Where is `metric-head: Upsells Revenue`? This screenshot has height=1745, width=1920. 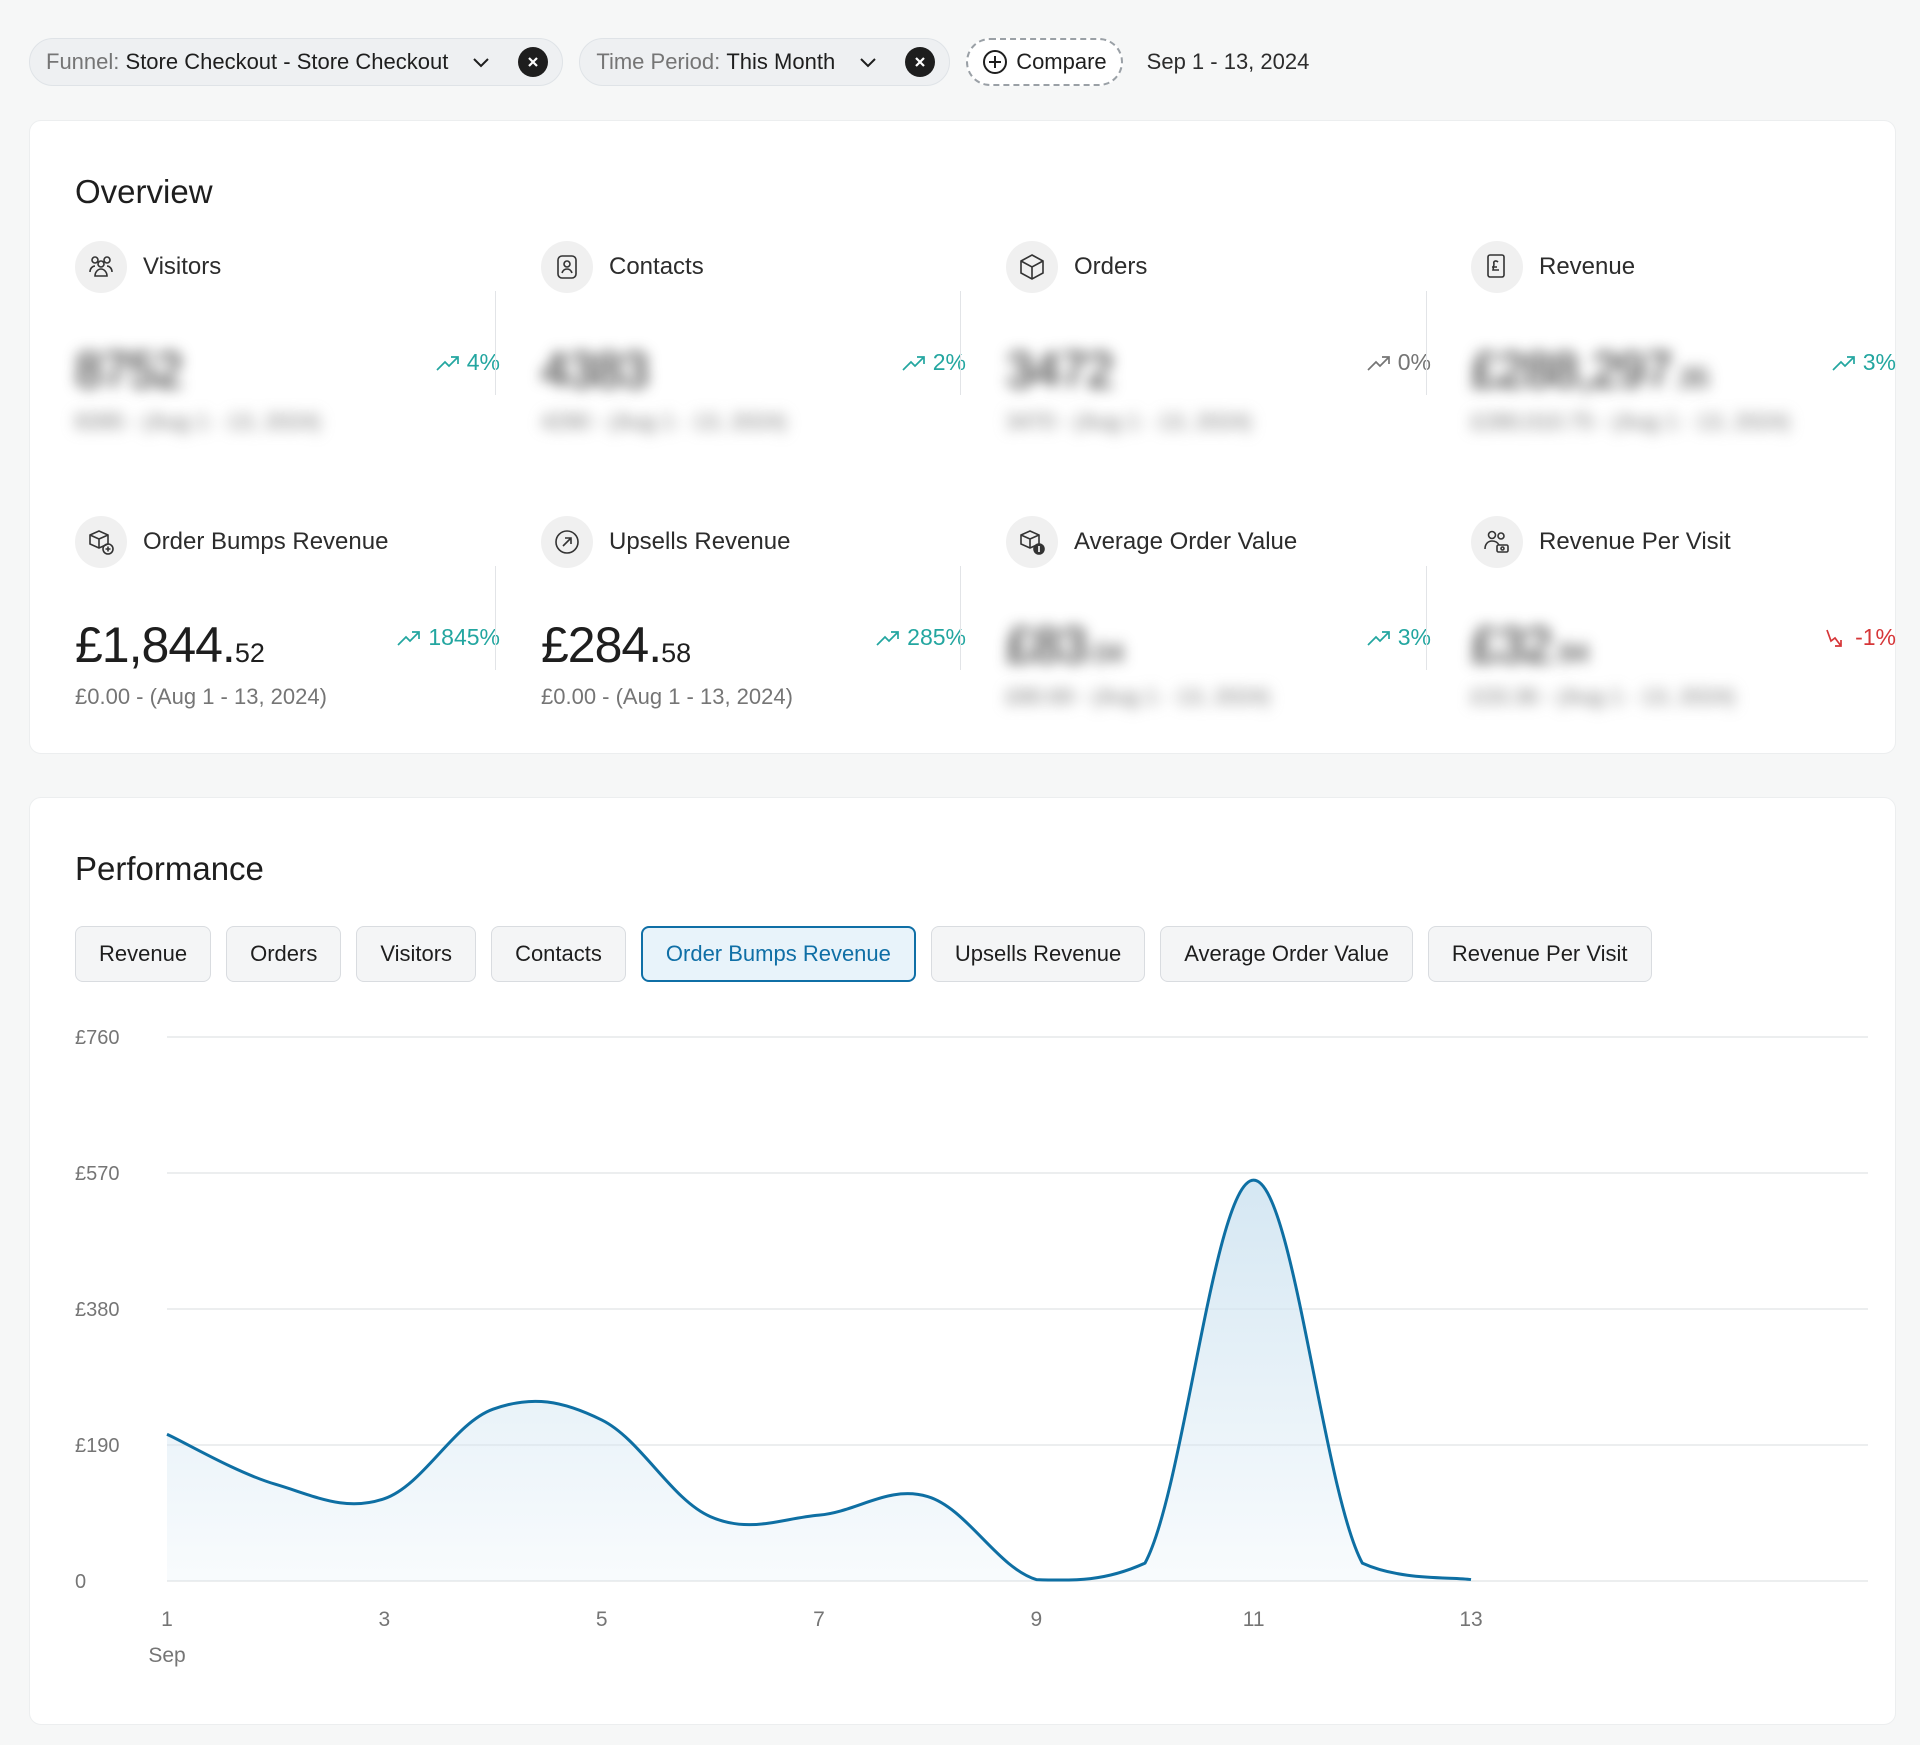
metric-head: Upsells Revenue is located at coordinates (665, 542).